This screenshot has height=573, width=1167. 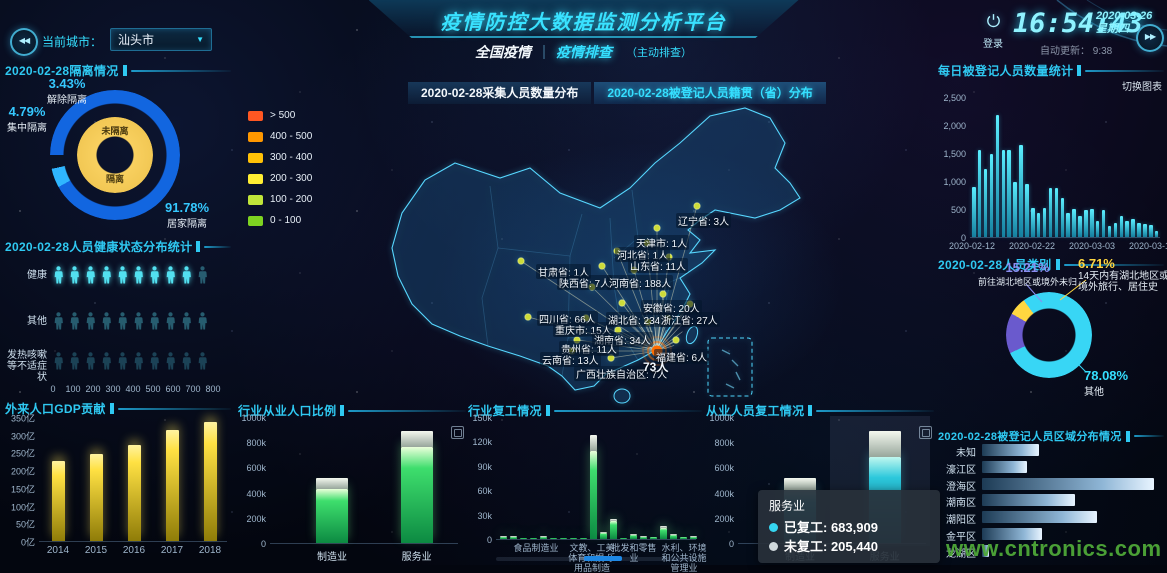 I want to click on health-row-icons, so click(x=133, y=321).